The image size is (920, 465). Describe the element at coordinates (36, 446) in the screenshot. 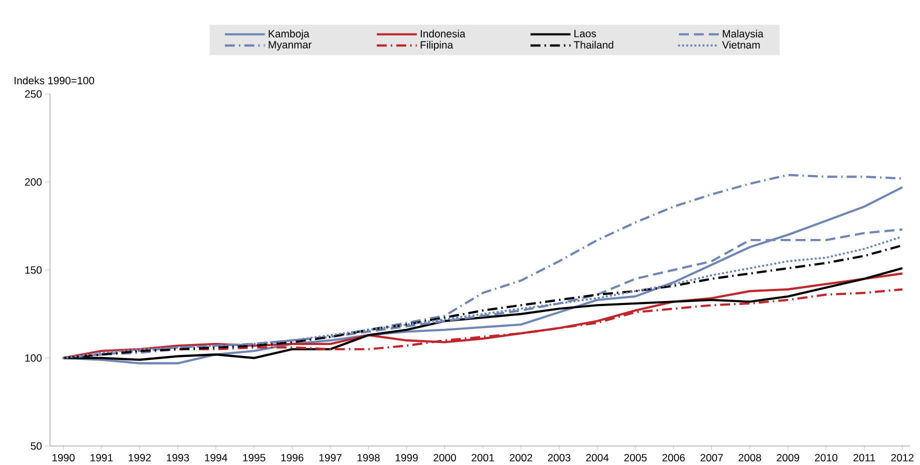

I see `y-tick-label: 50` at that location.